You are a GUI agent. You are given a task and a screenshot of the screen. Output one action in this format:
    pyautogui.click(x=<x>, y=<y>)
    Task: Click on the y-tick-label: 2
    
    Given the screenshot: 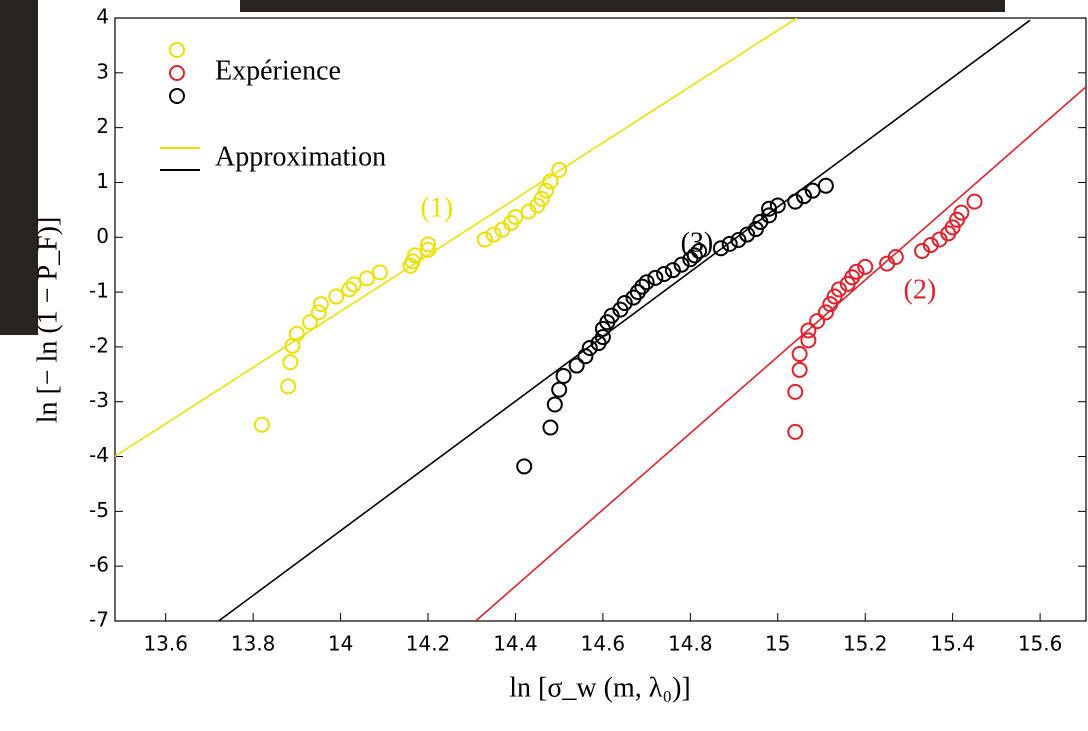 What is the action you would take?
    pyautogui.click(x=102, y=126)
    